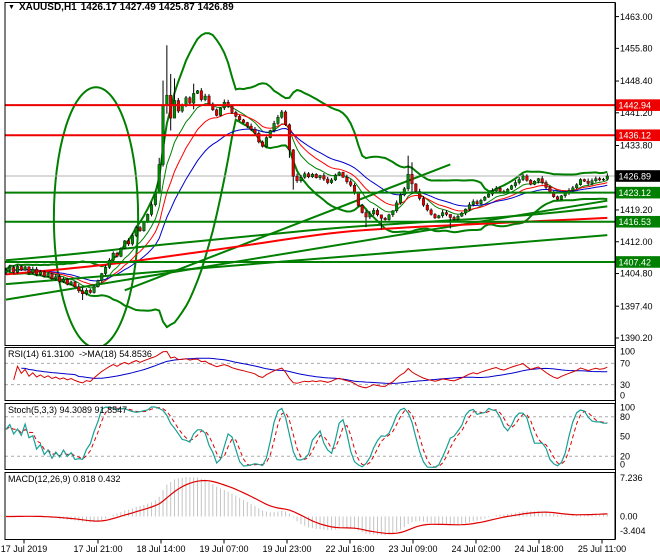 The height and width of the screenshot is (560, 660). What do you see at coordinates (629, 517) in the screenshot?
I see `macd-scale-label: 0.00` at bounding box center [629, 517].